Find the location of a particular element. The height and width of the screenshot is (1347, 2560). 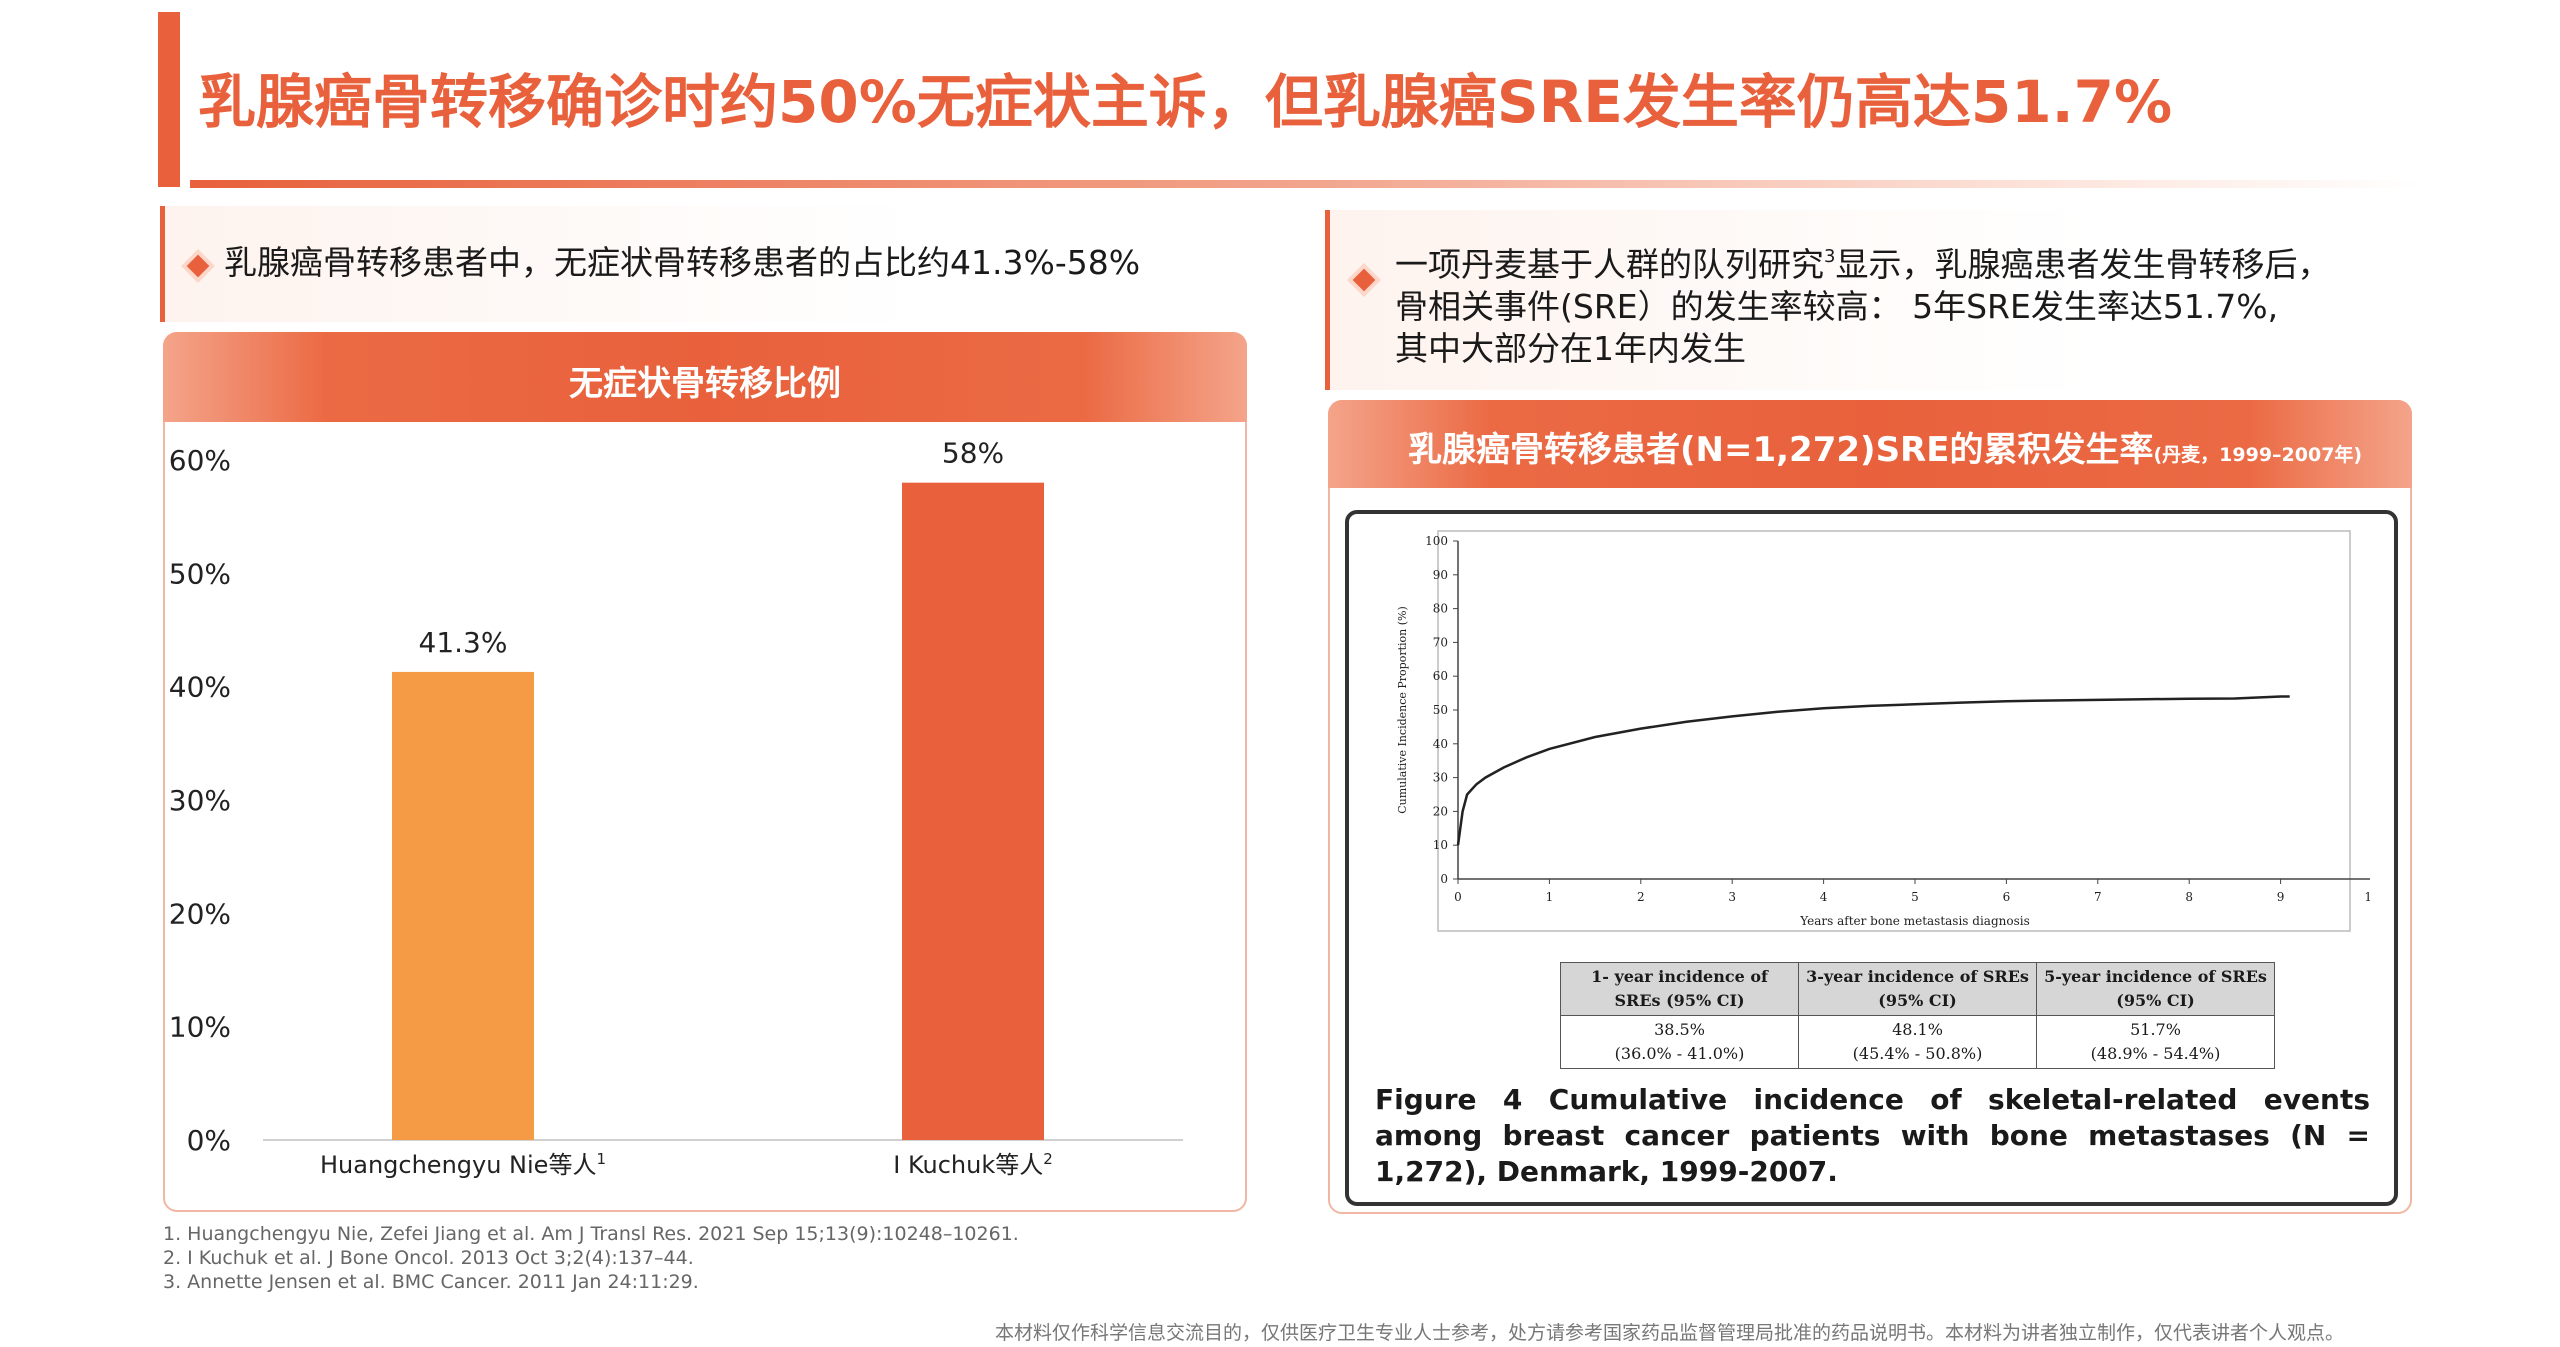

line-chart-title-main: 乳腺癌骨转移患者(N=1,272)SRE的累积发生率 is located at coordinates (1781, 450).